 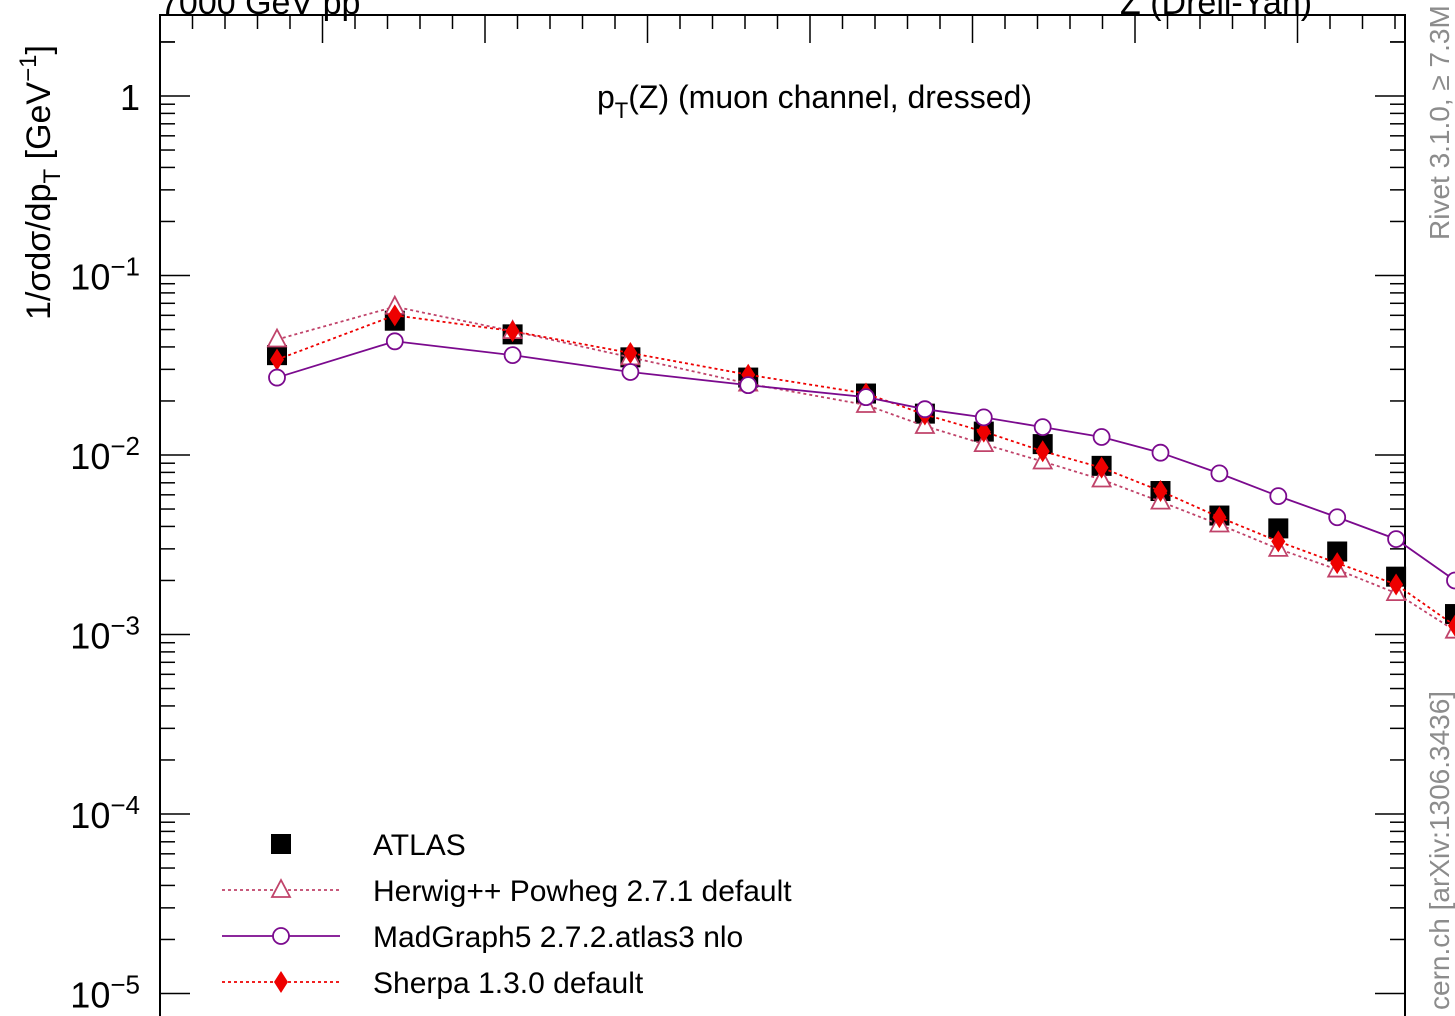 I want to click on y-tick-label: 1, so click(x=130, y=97).